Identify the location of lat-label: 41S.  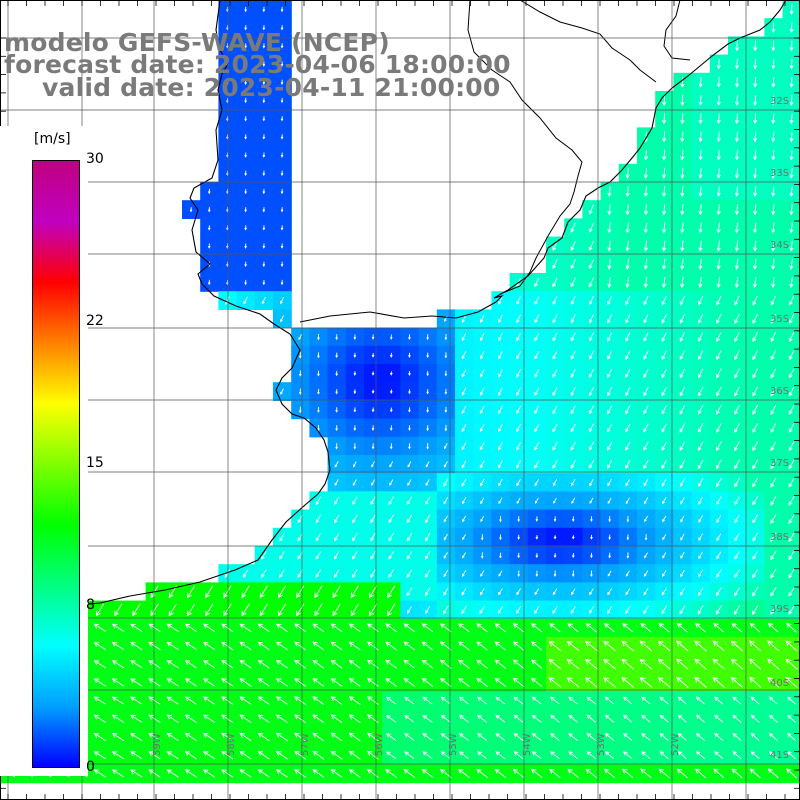
(779, 755).